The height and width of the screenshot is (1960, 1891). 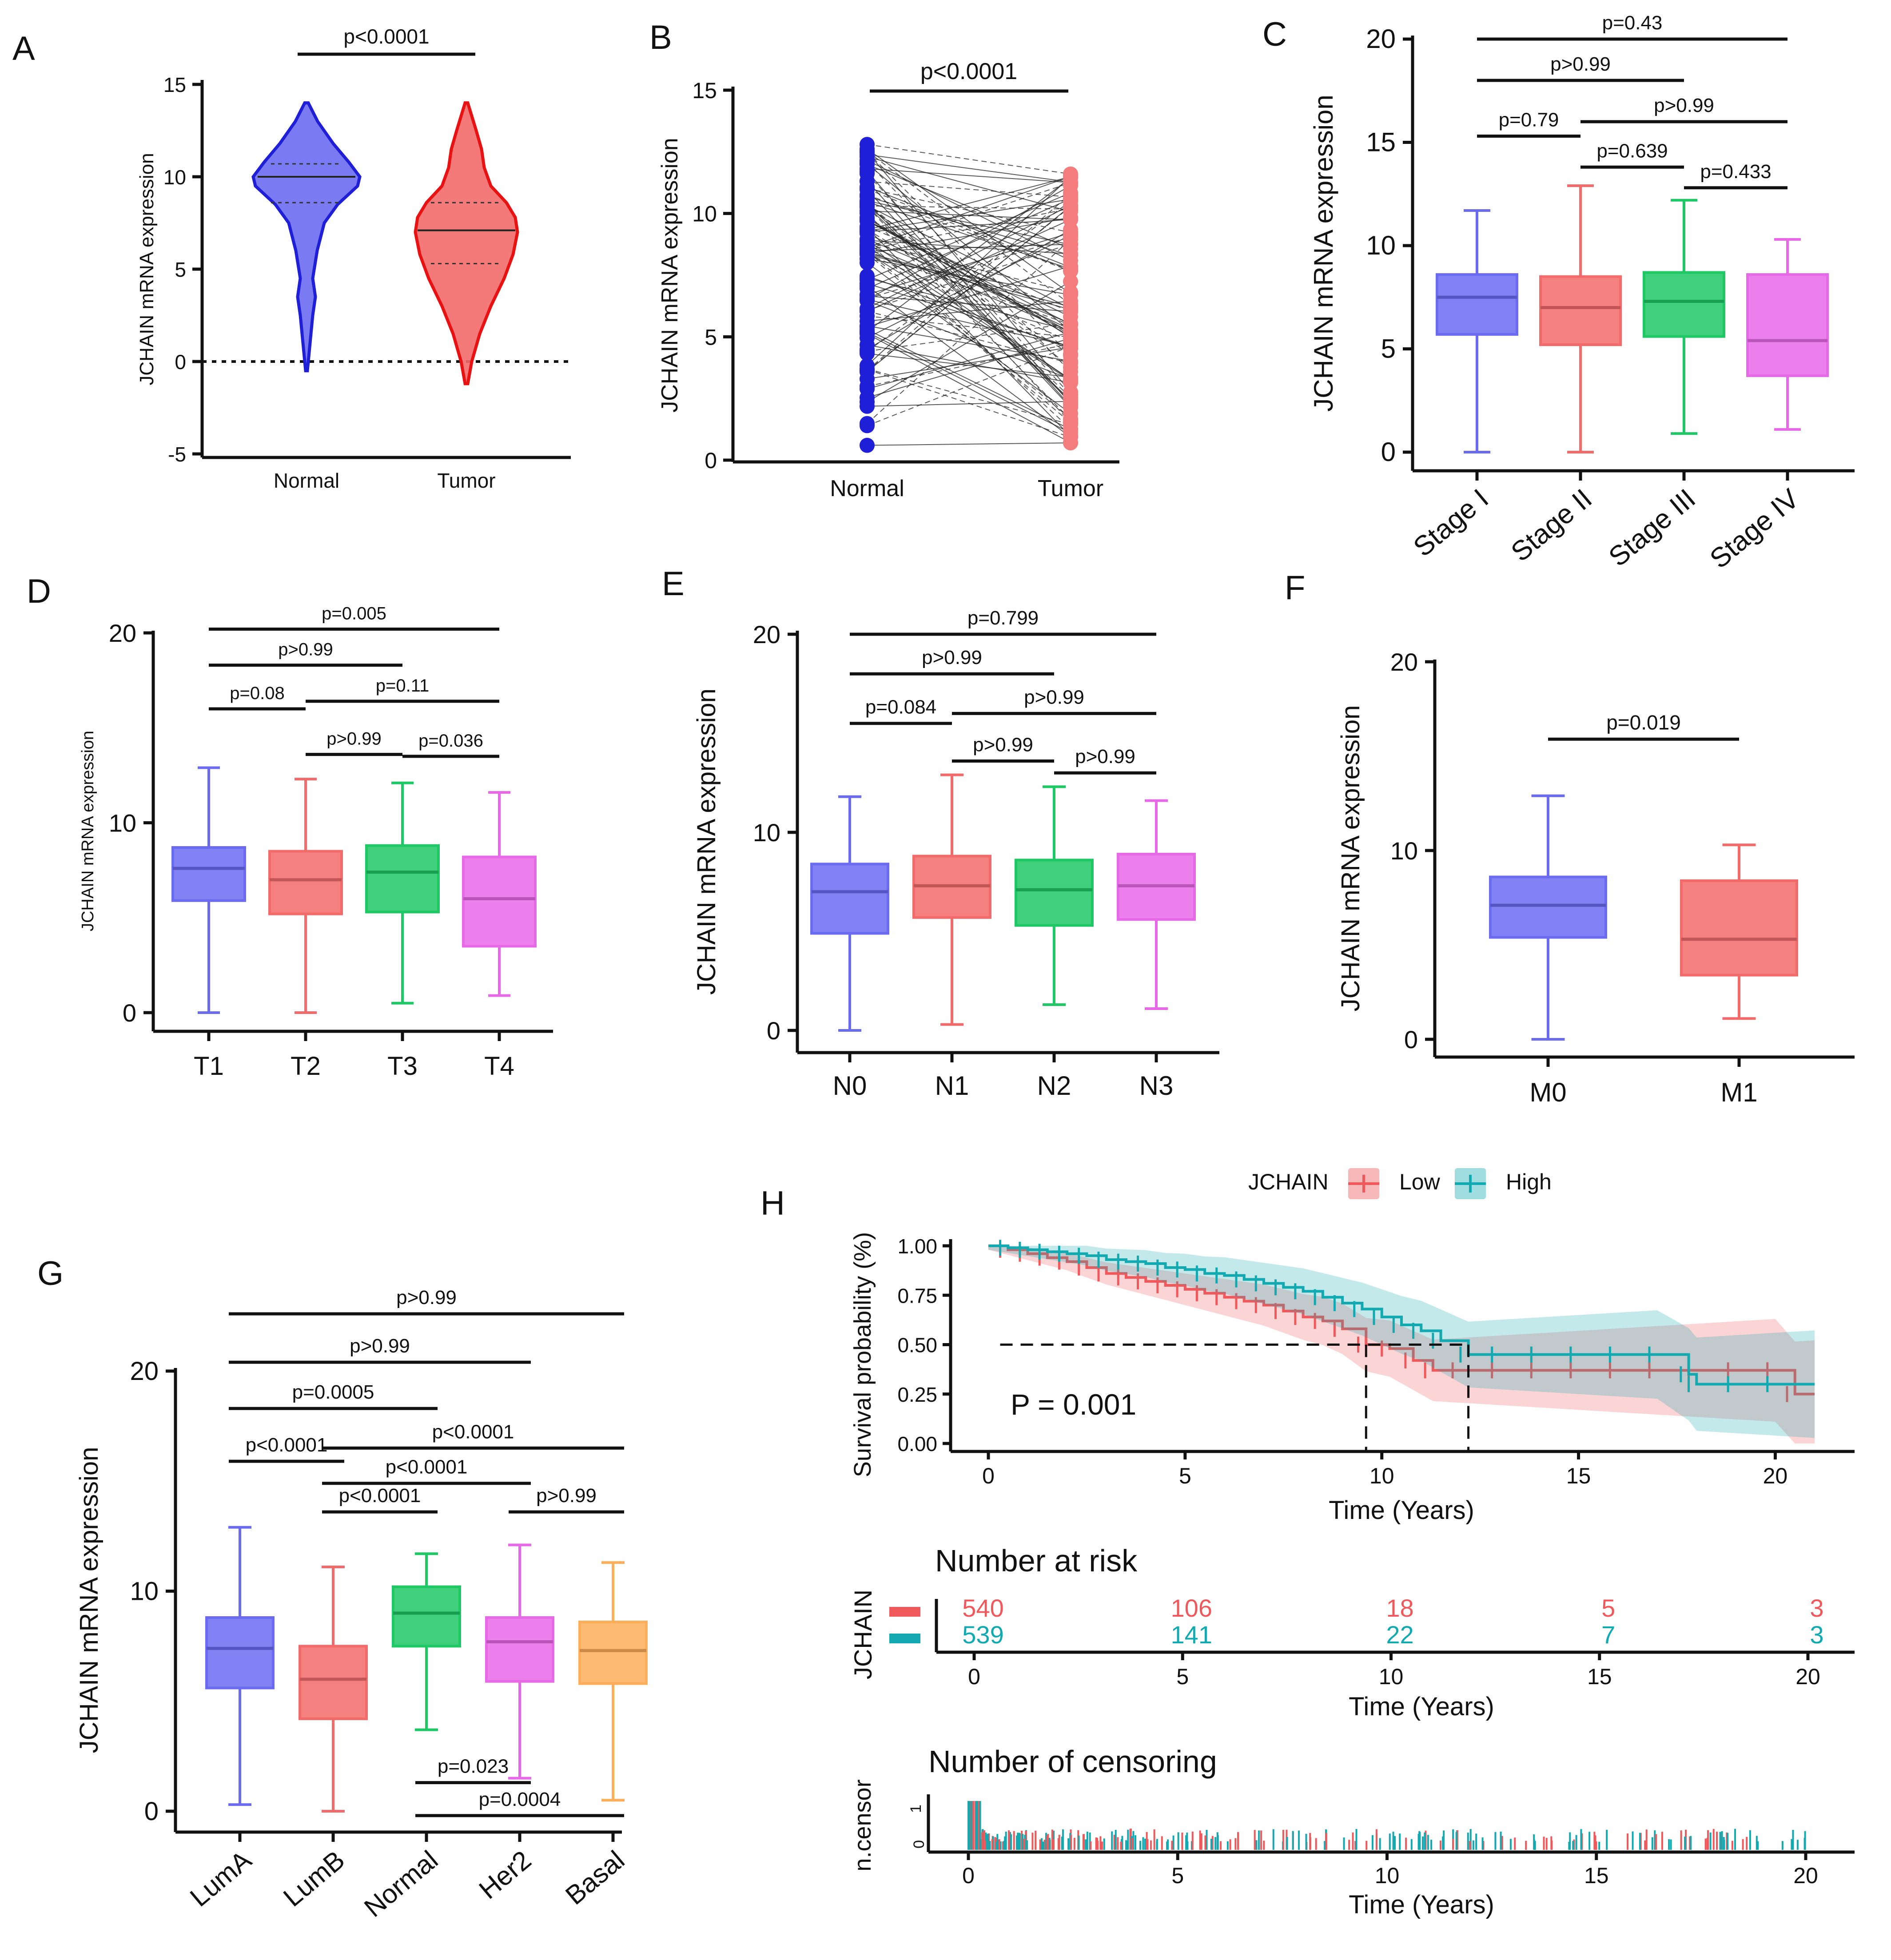 What do you see at coordinates (314, 1879) in the screenshot?
I see `x-tick-label: LumB` at bounding box center [314, 1879].